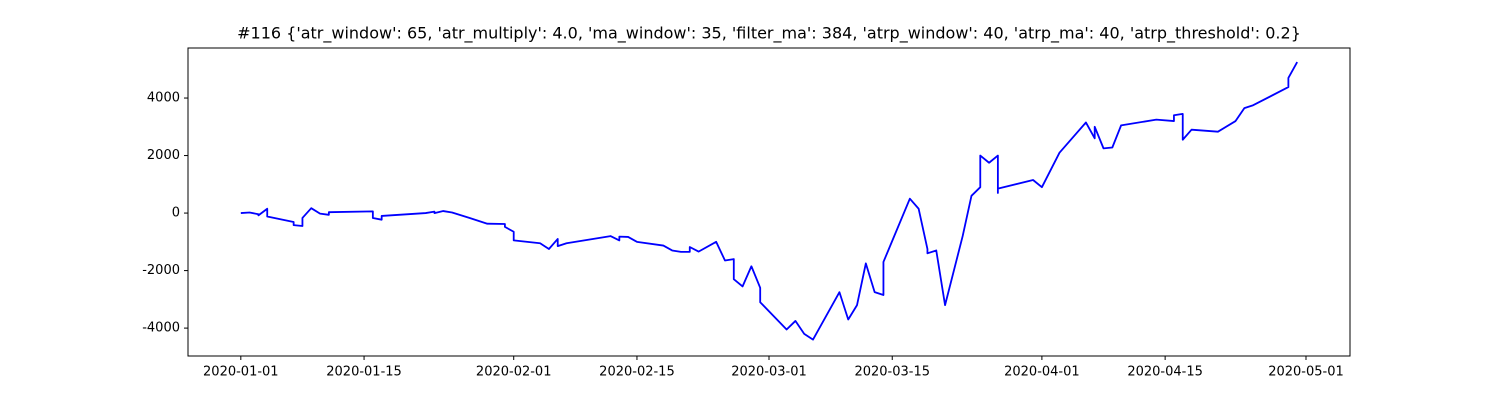  Describe the element at coordinates (514, 372) in the screenshot. I see `x-tick-label: 2020-02-01` at that location.